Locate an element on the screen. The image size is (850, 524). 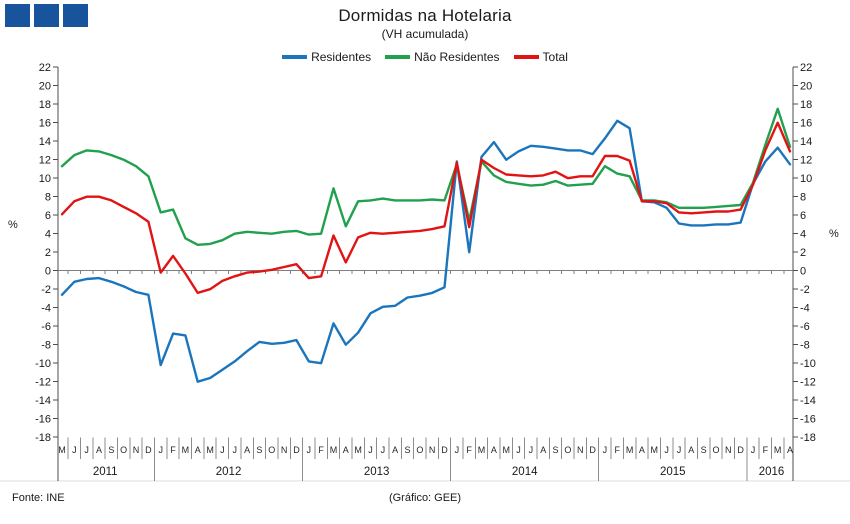
chart-subtitle: (VH acumulada) is located at coordinates (425, 34).